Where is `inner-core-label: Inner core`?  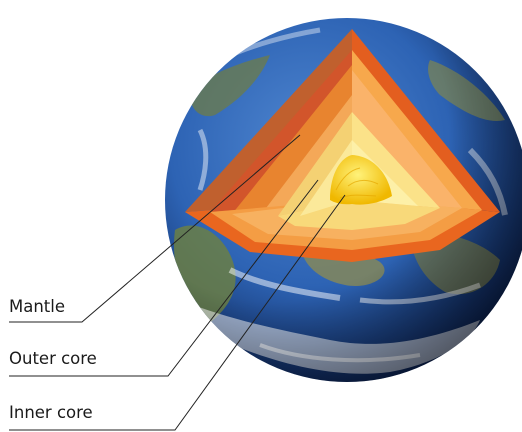
inner-core-label: Inner core is located at coordinates (51, 412).